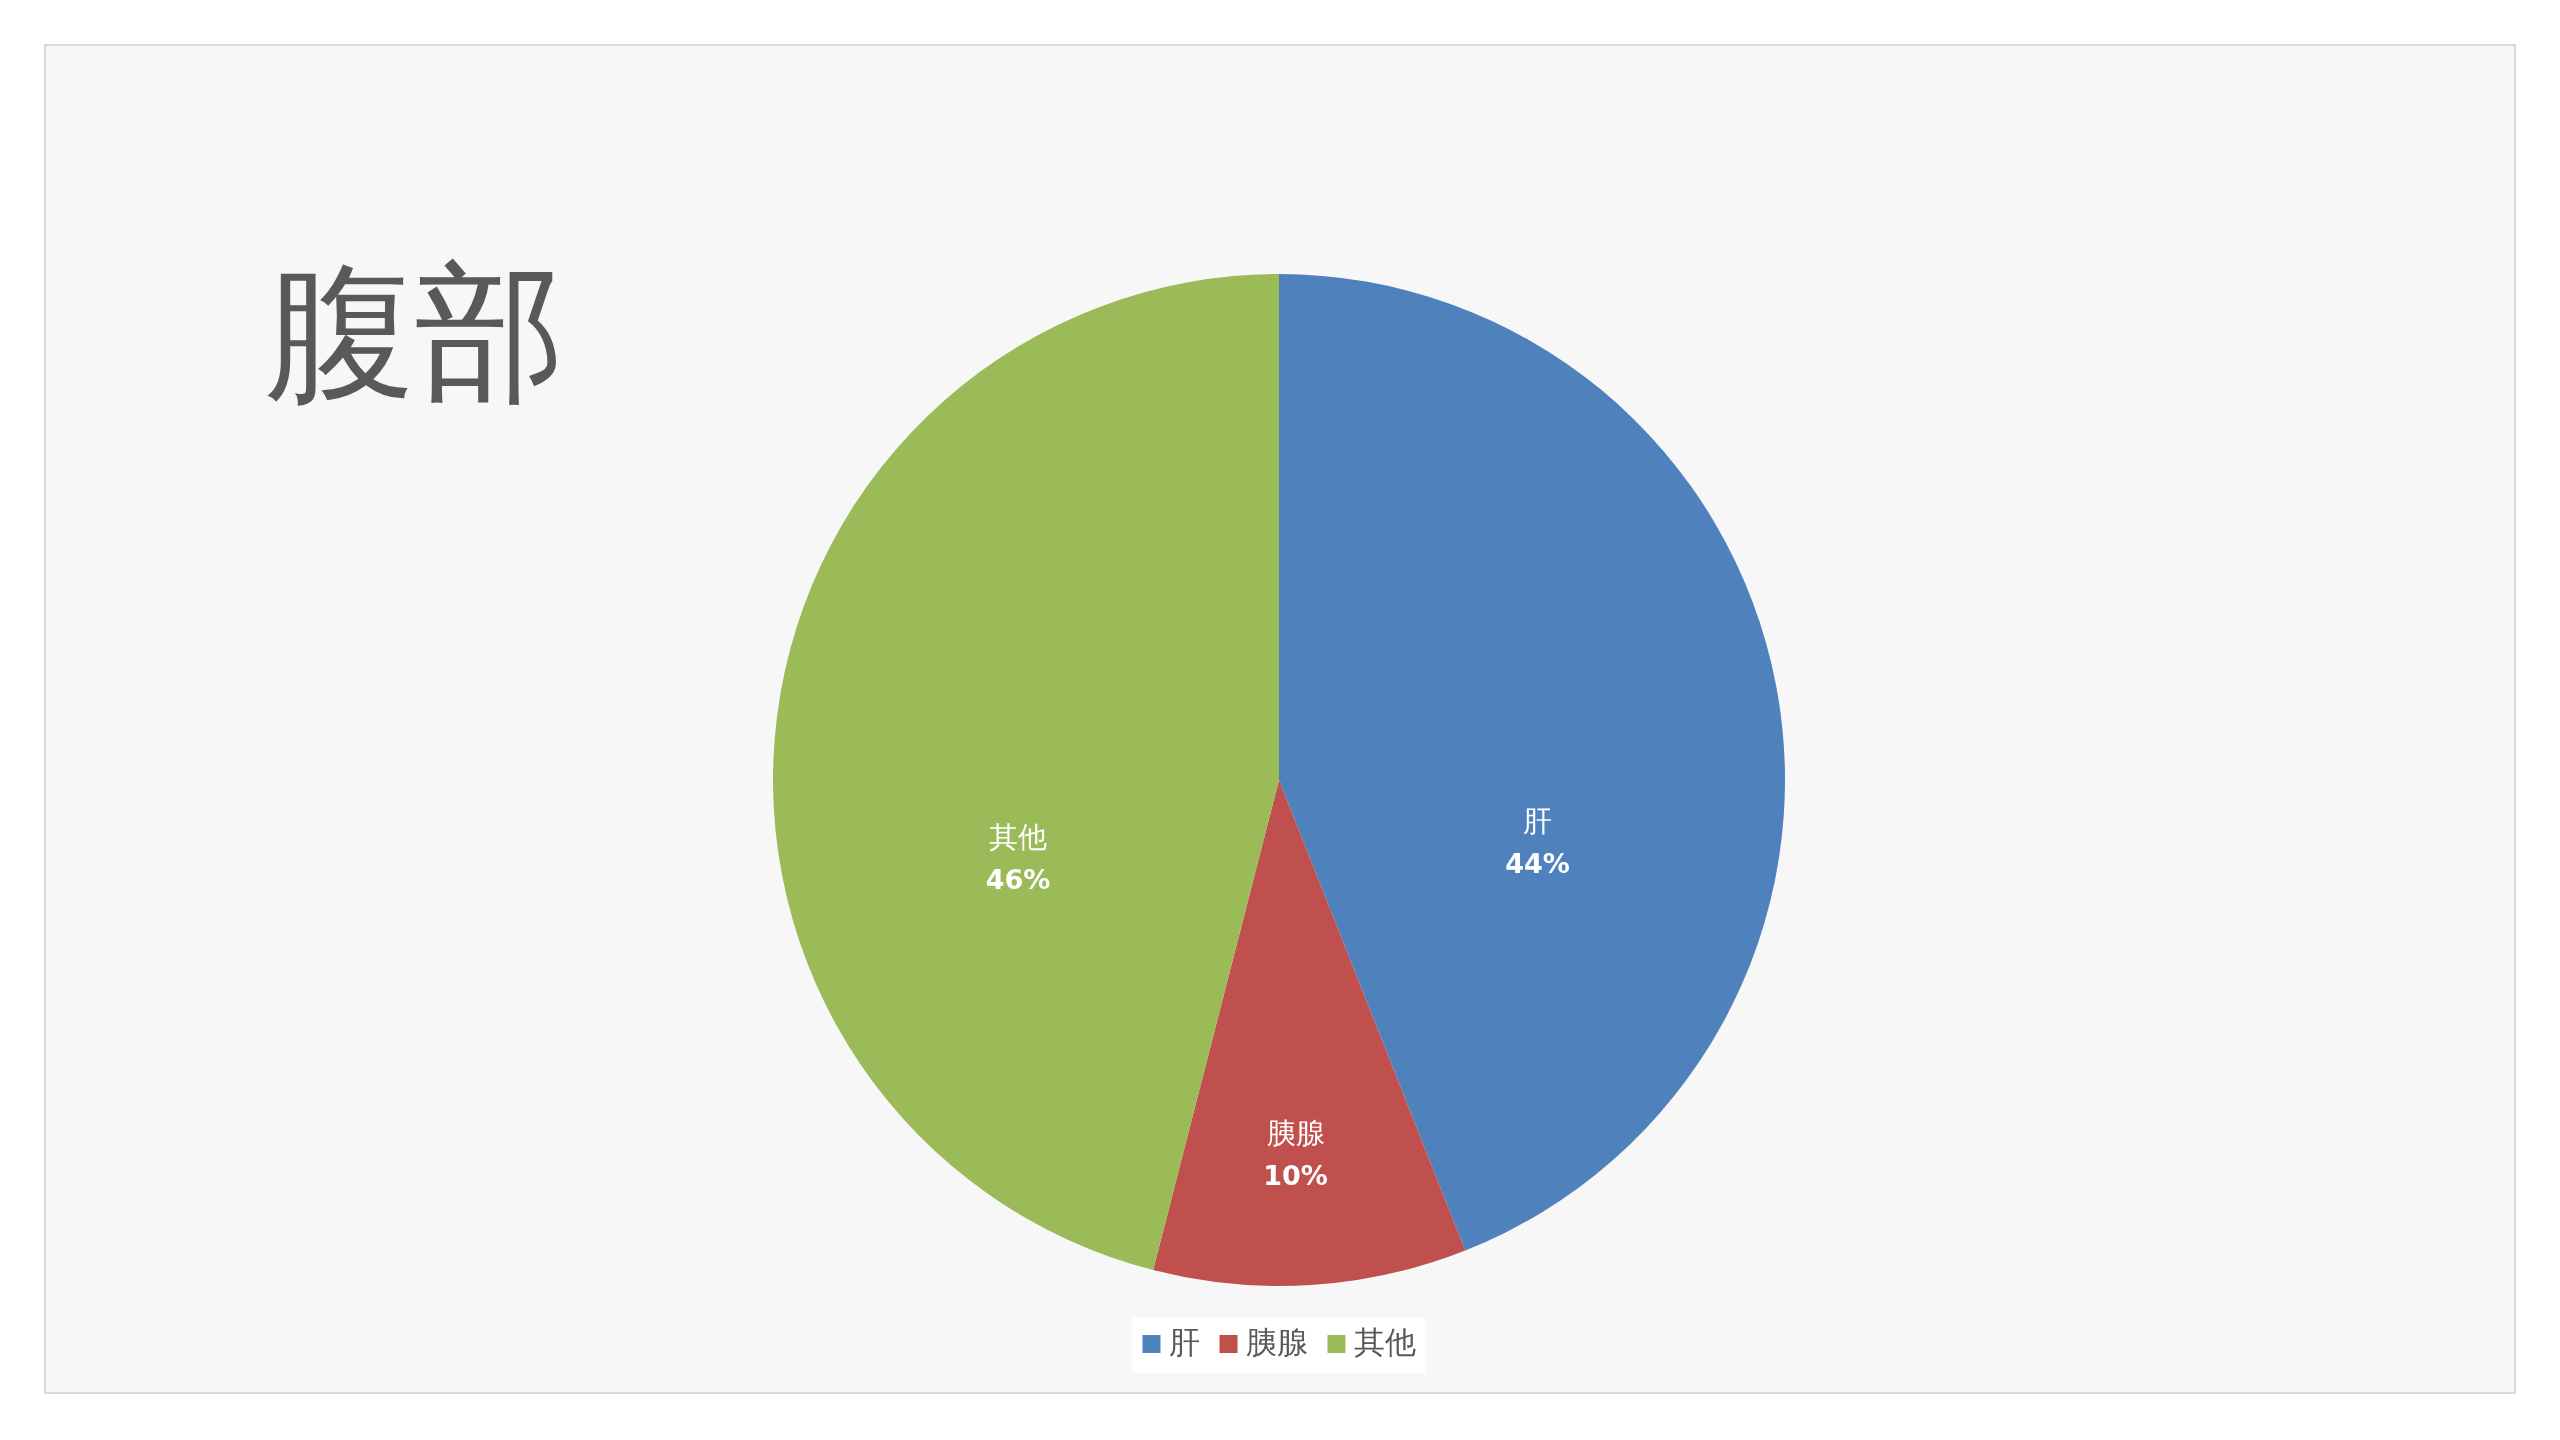 The width and height of the screenshot is (2560, 1440). Describe the element at coordinates (1537, 863) in the screenshot. I see `data-label: 44%` at that location.